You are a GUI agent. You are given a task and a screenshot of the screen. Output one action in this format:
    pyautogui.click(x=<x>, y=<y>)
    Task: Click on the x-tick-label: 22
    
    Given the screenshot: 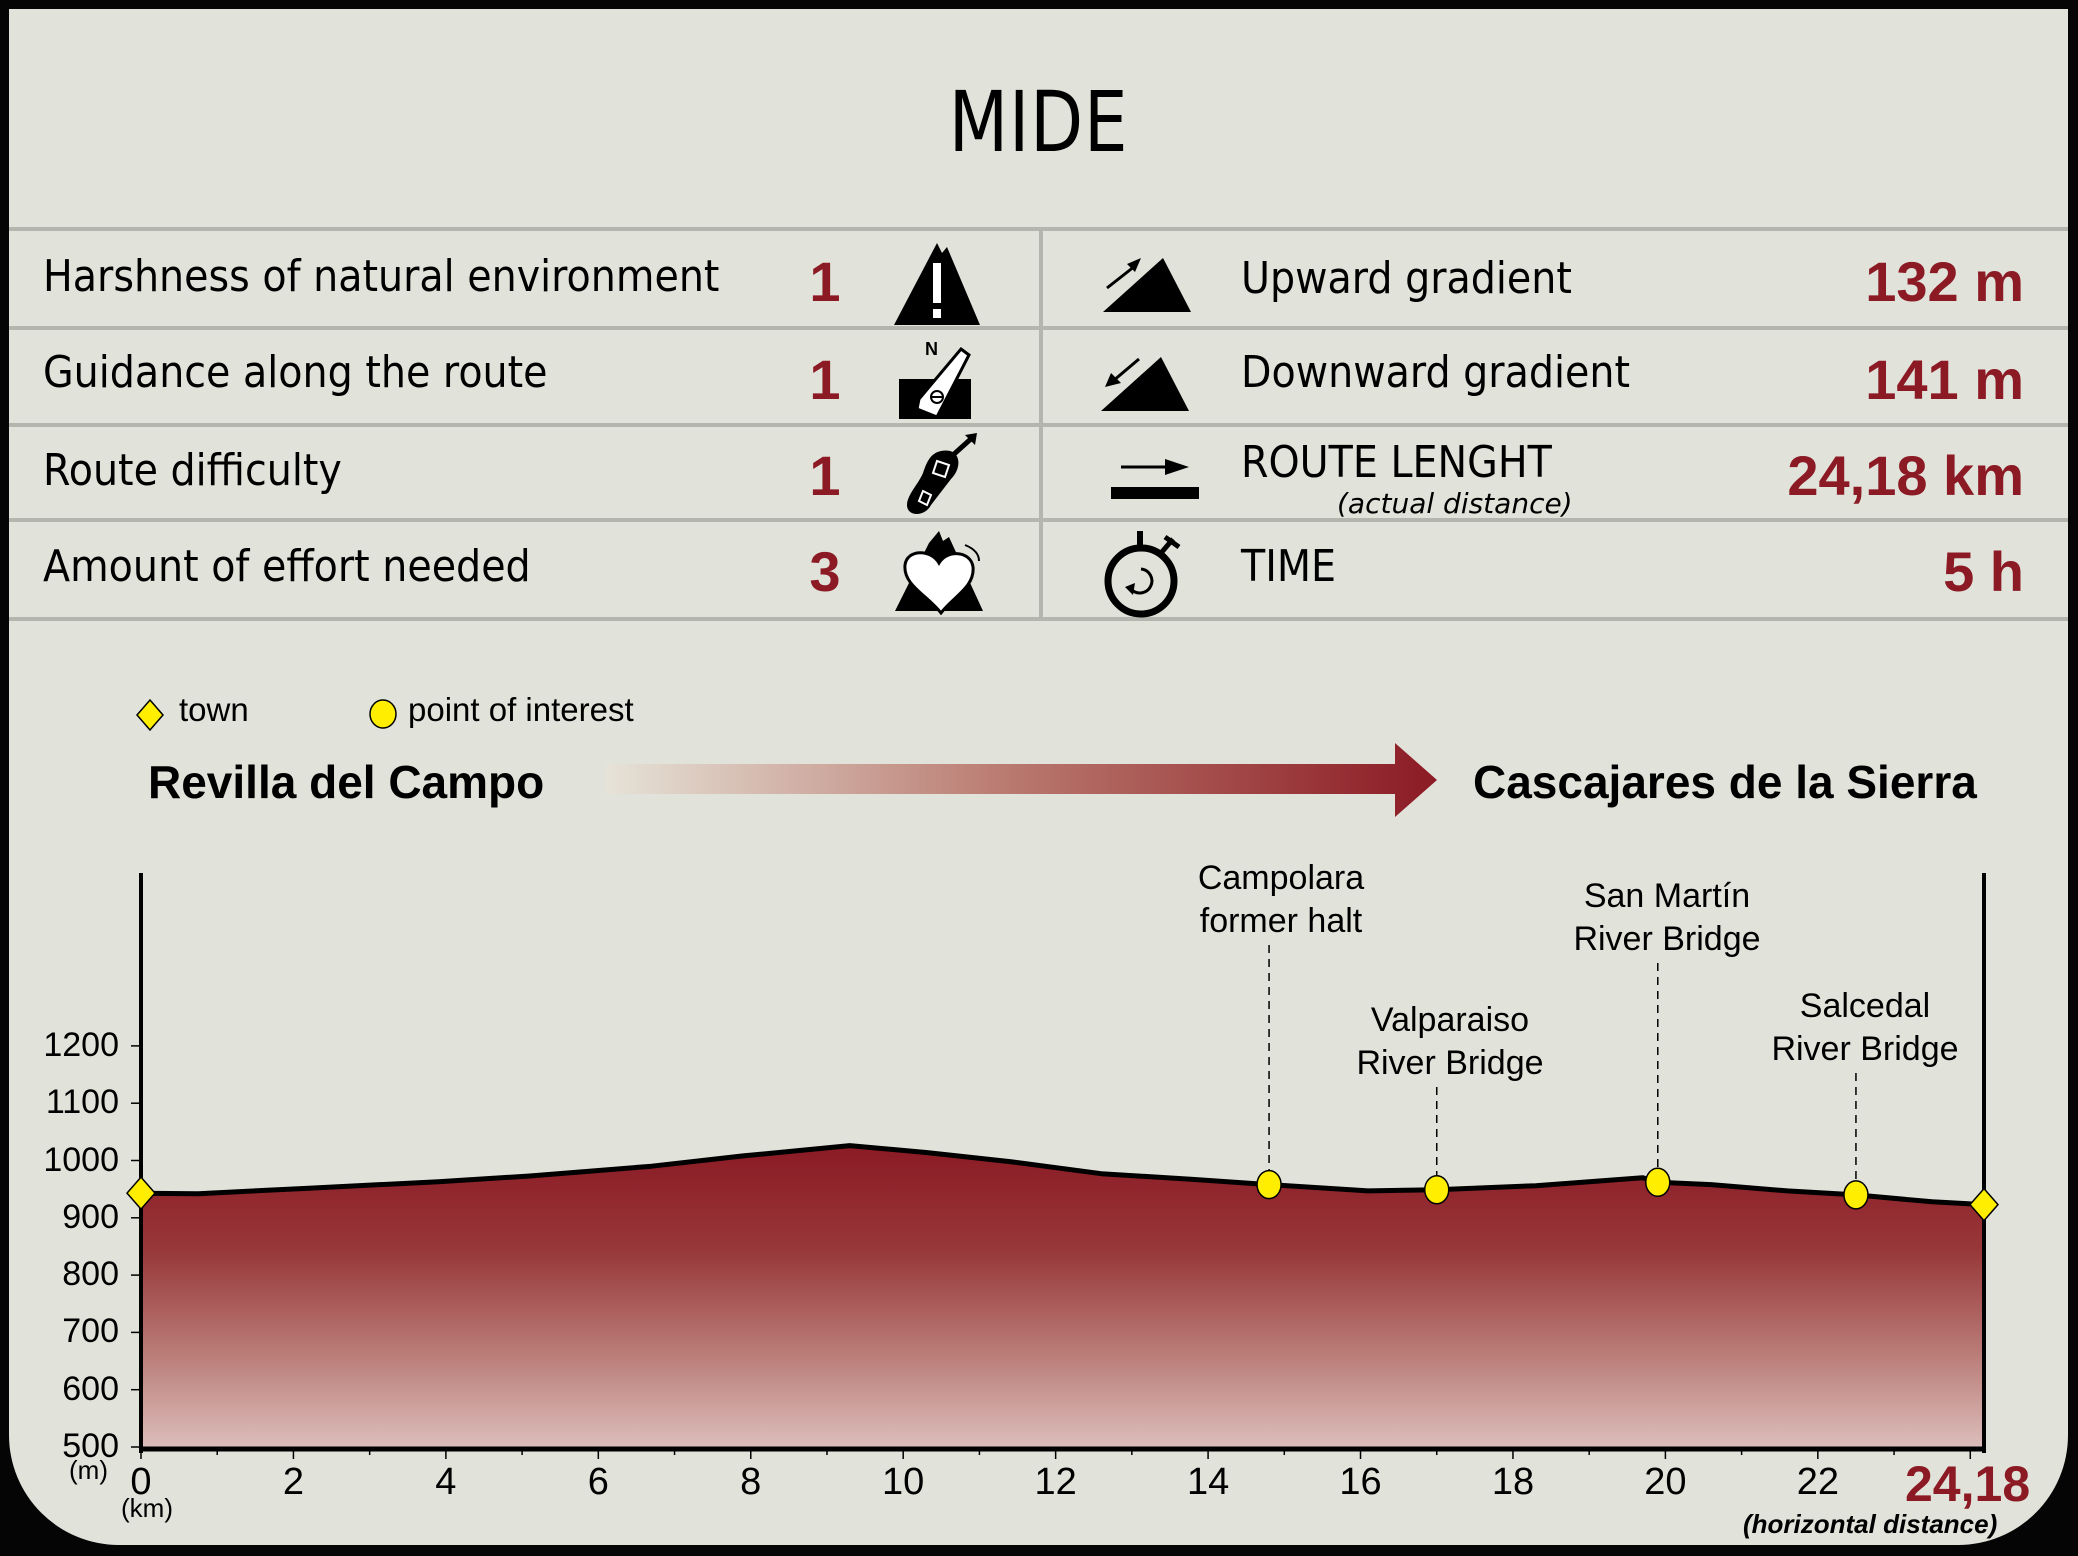 What is the action you would take?
    pyautogui.click(x=1817, y=1482)
    